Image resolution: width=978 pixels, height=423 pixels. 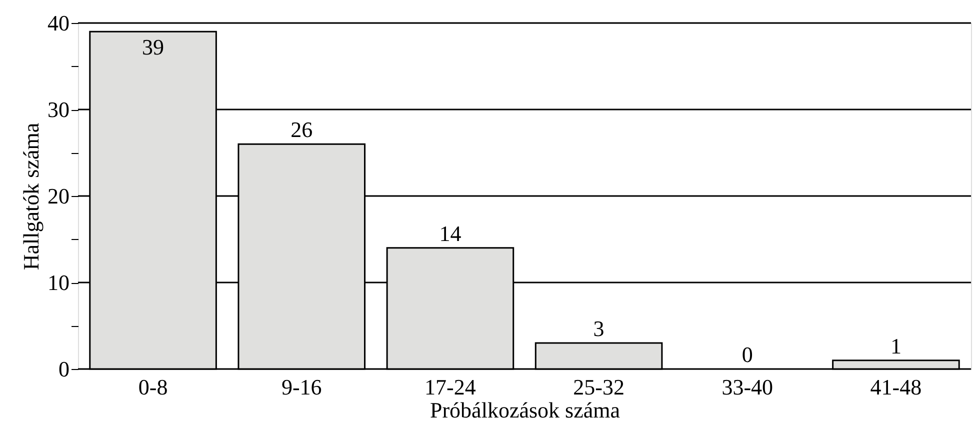 I want to click on y-tick-label: 20, so click(x=59, y=196).